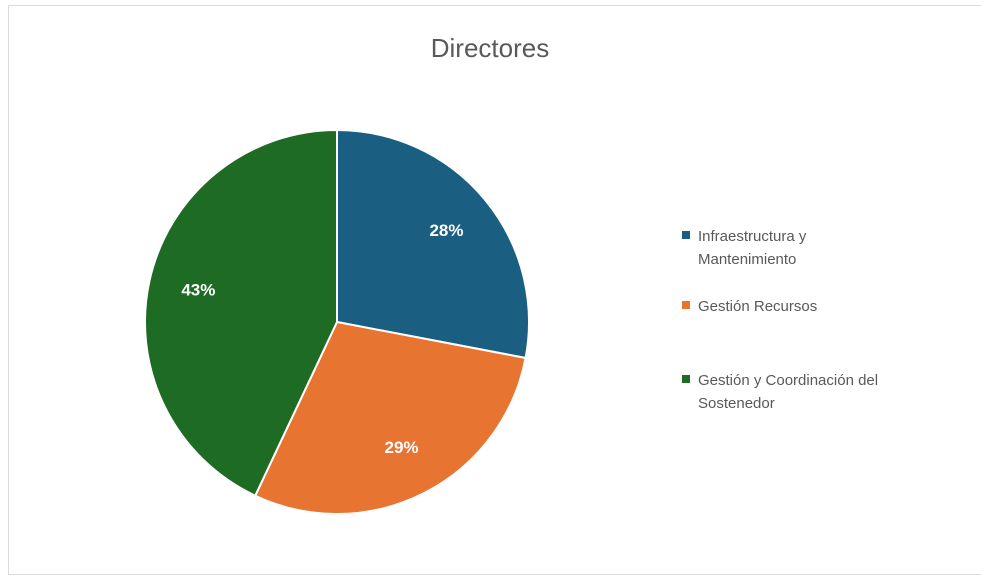 The image size is (981, 575). I want to click on legend-label: Gestión y Coordinación del Sostenedor, so click(788, 392).